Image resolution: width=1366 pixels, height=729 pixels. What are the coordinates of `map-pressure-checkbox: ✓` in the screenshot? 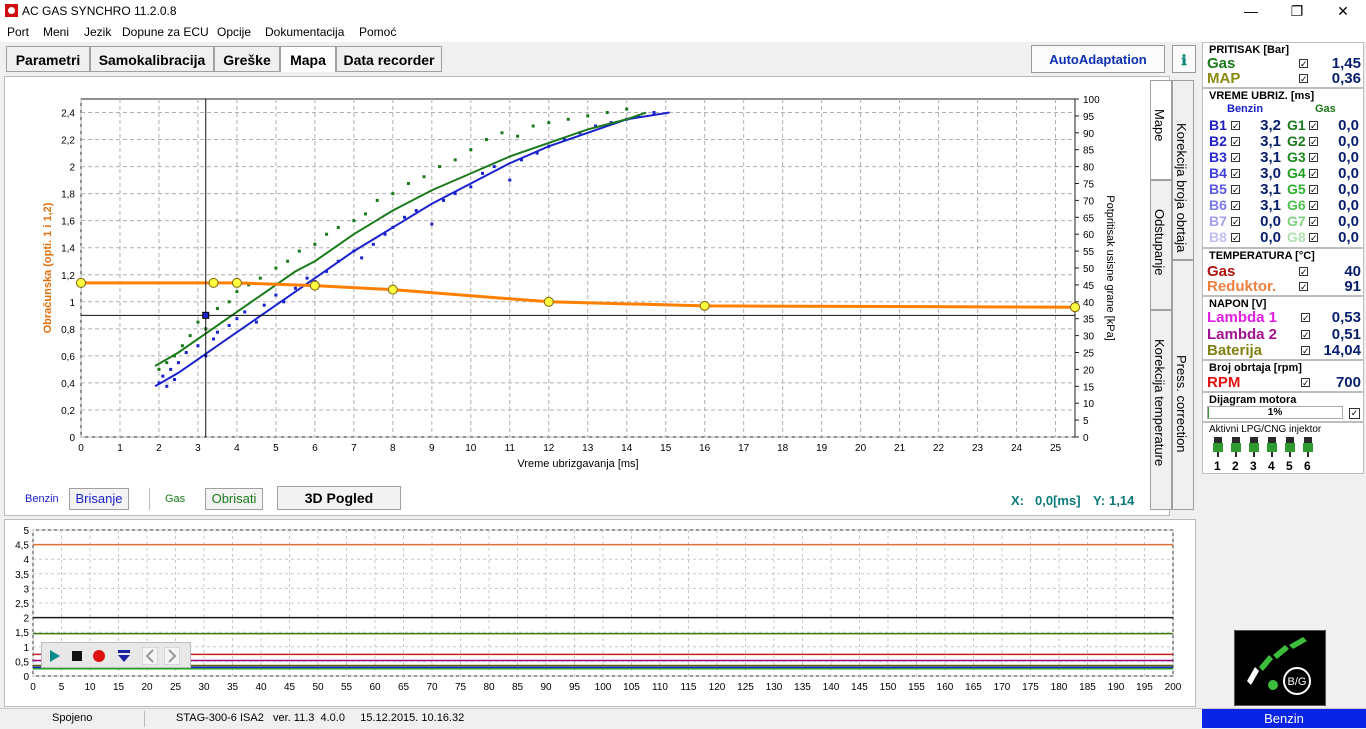 It's located at (1303, 79).